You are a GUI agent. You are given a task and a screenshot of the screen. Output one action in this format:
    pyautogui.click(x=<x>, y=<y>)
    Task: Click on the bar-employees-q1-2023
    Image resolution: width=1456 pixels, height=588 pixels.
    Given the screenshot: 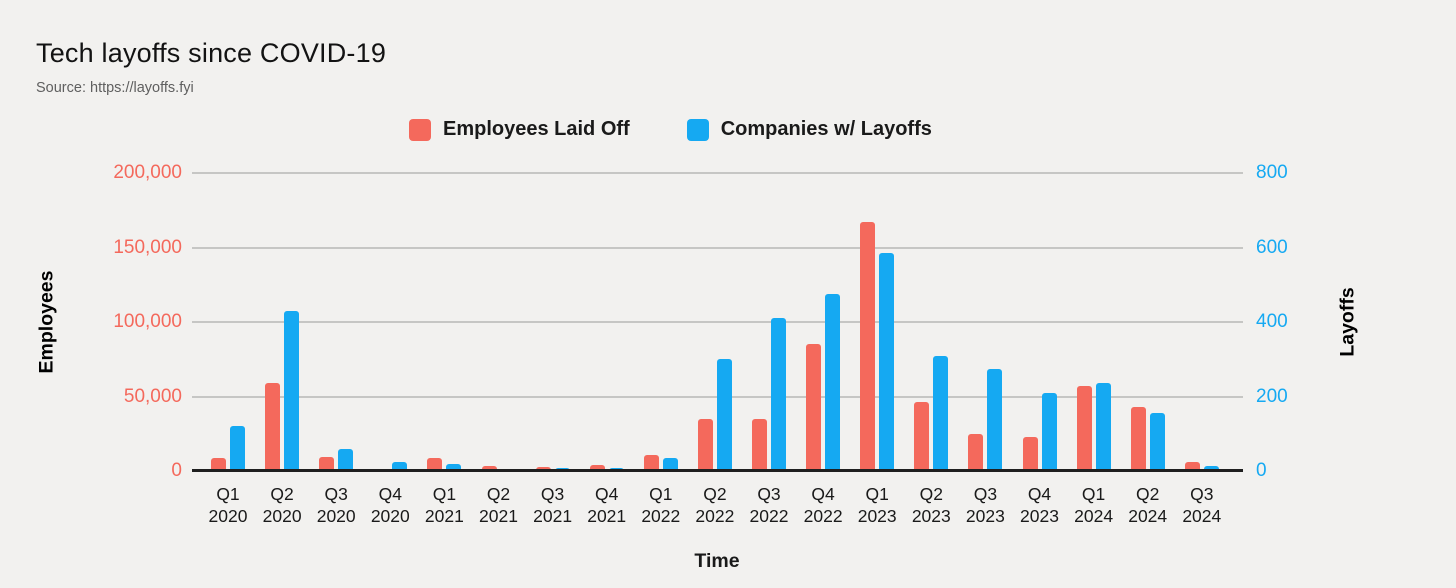 What is the action you would take?
    pyautogui.click(x=868, y=346)
    